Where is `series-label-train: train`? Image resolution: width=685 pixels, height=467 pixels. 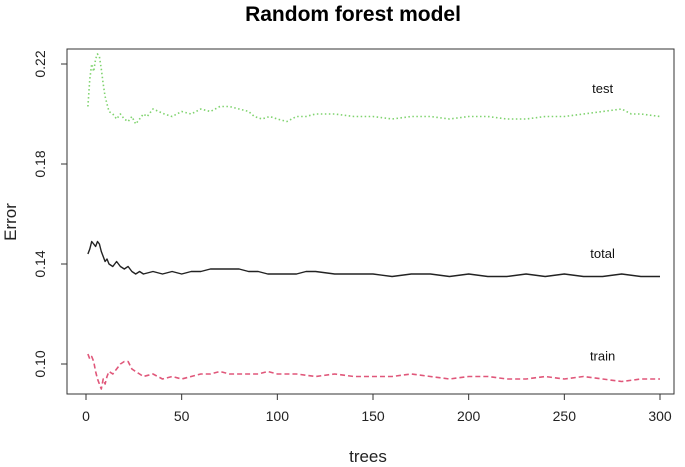
series-label-train: train is located at coordinates (602, 355).